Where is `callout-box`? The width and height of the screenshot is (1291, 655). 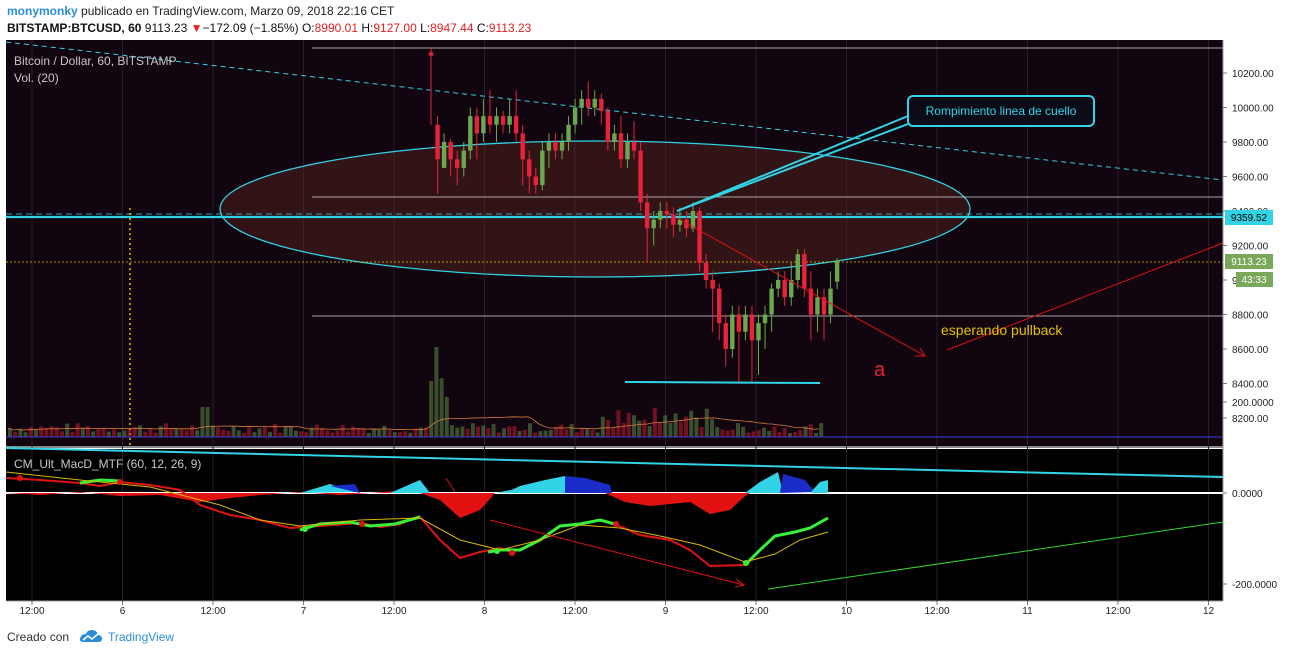 callout-box is located at coordinates (1001, 111).